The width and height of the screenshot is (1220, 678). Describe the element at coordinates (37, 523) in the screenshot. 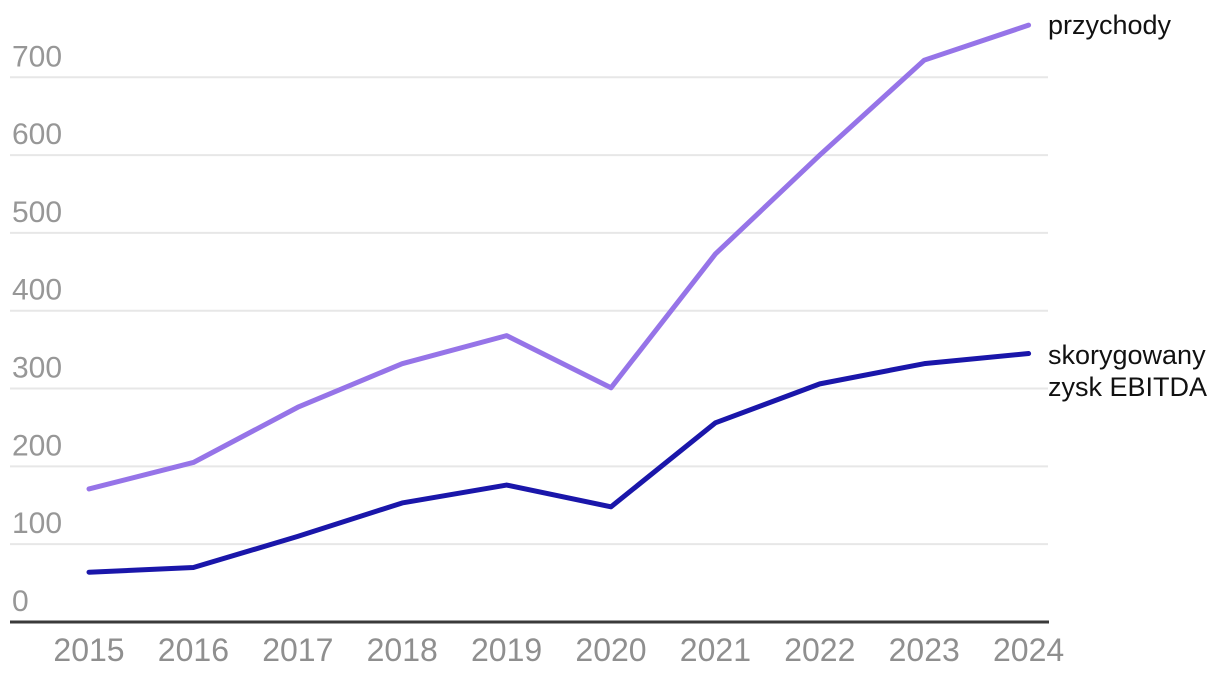

I see `y-tick-label: 100` at that location.